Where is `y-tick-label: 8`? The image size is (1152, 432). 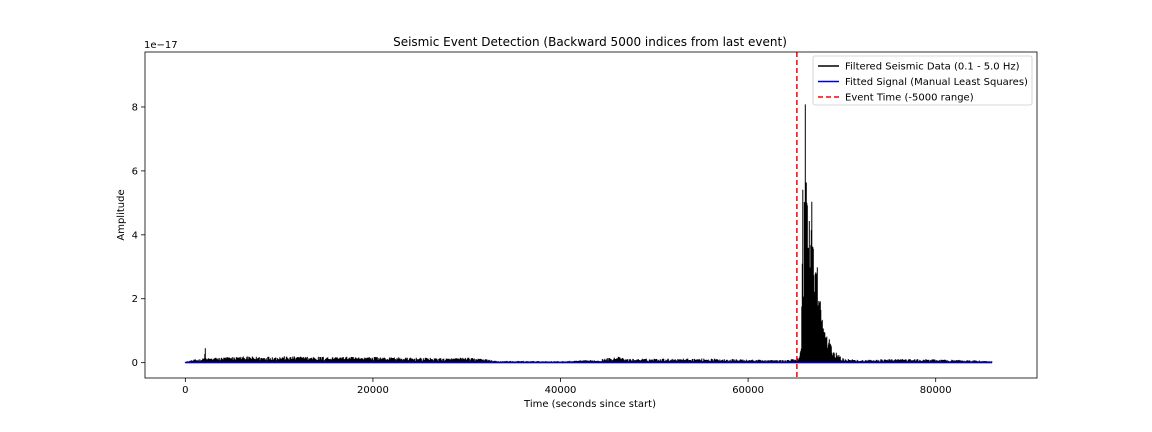 y-tick-label: 8 is located at coordinates (135, 107).